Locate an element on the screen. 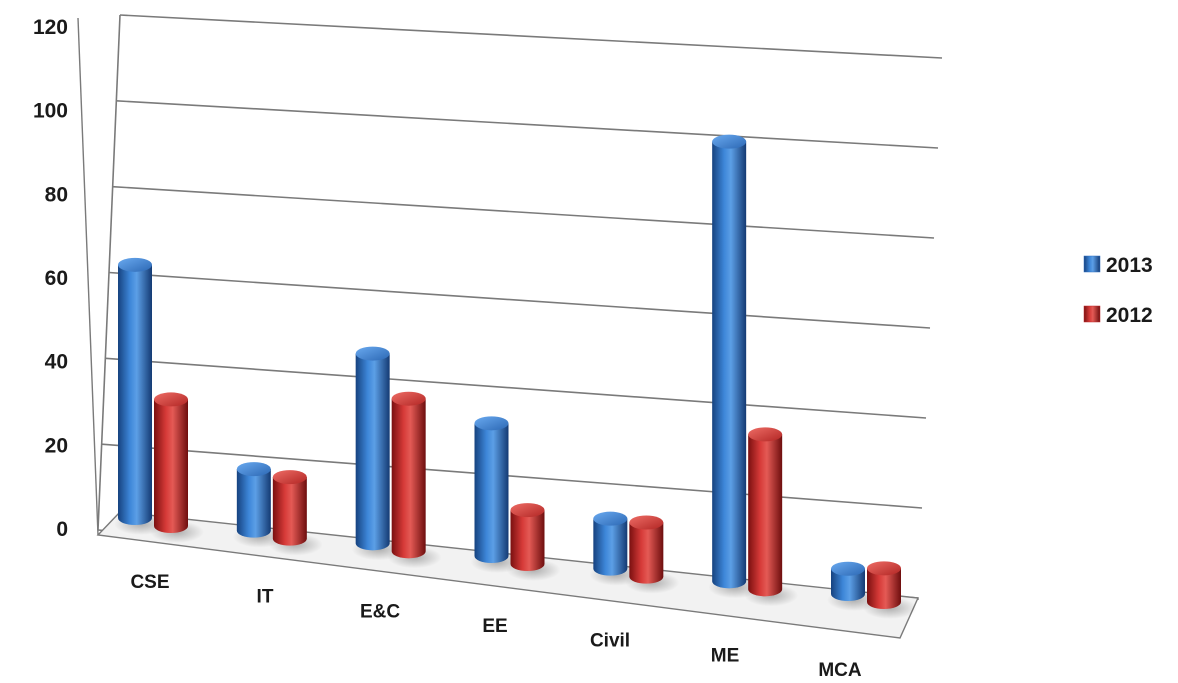 The image size is (1178, 683). bar-2012-MCA is located at coordinates (884, 585).